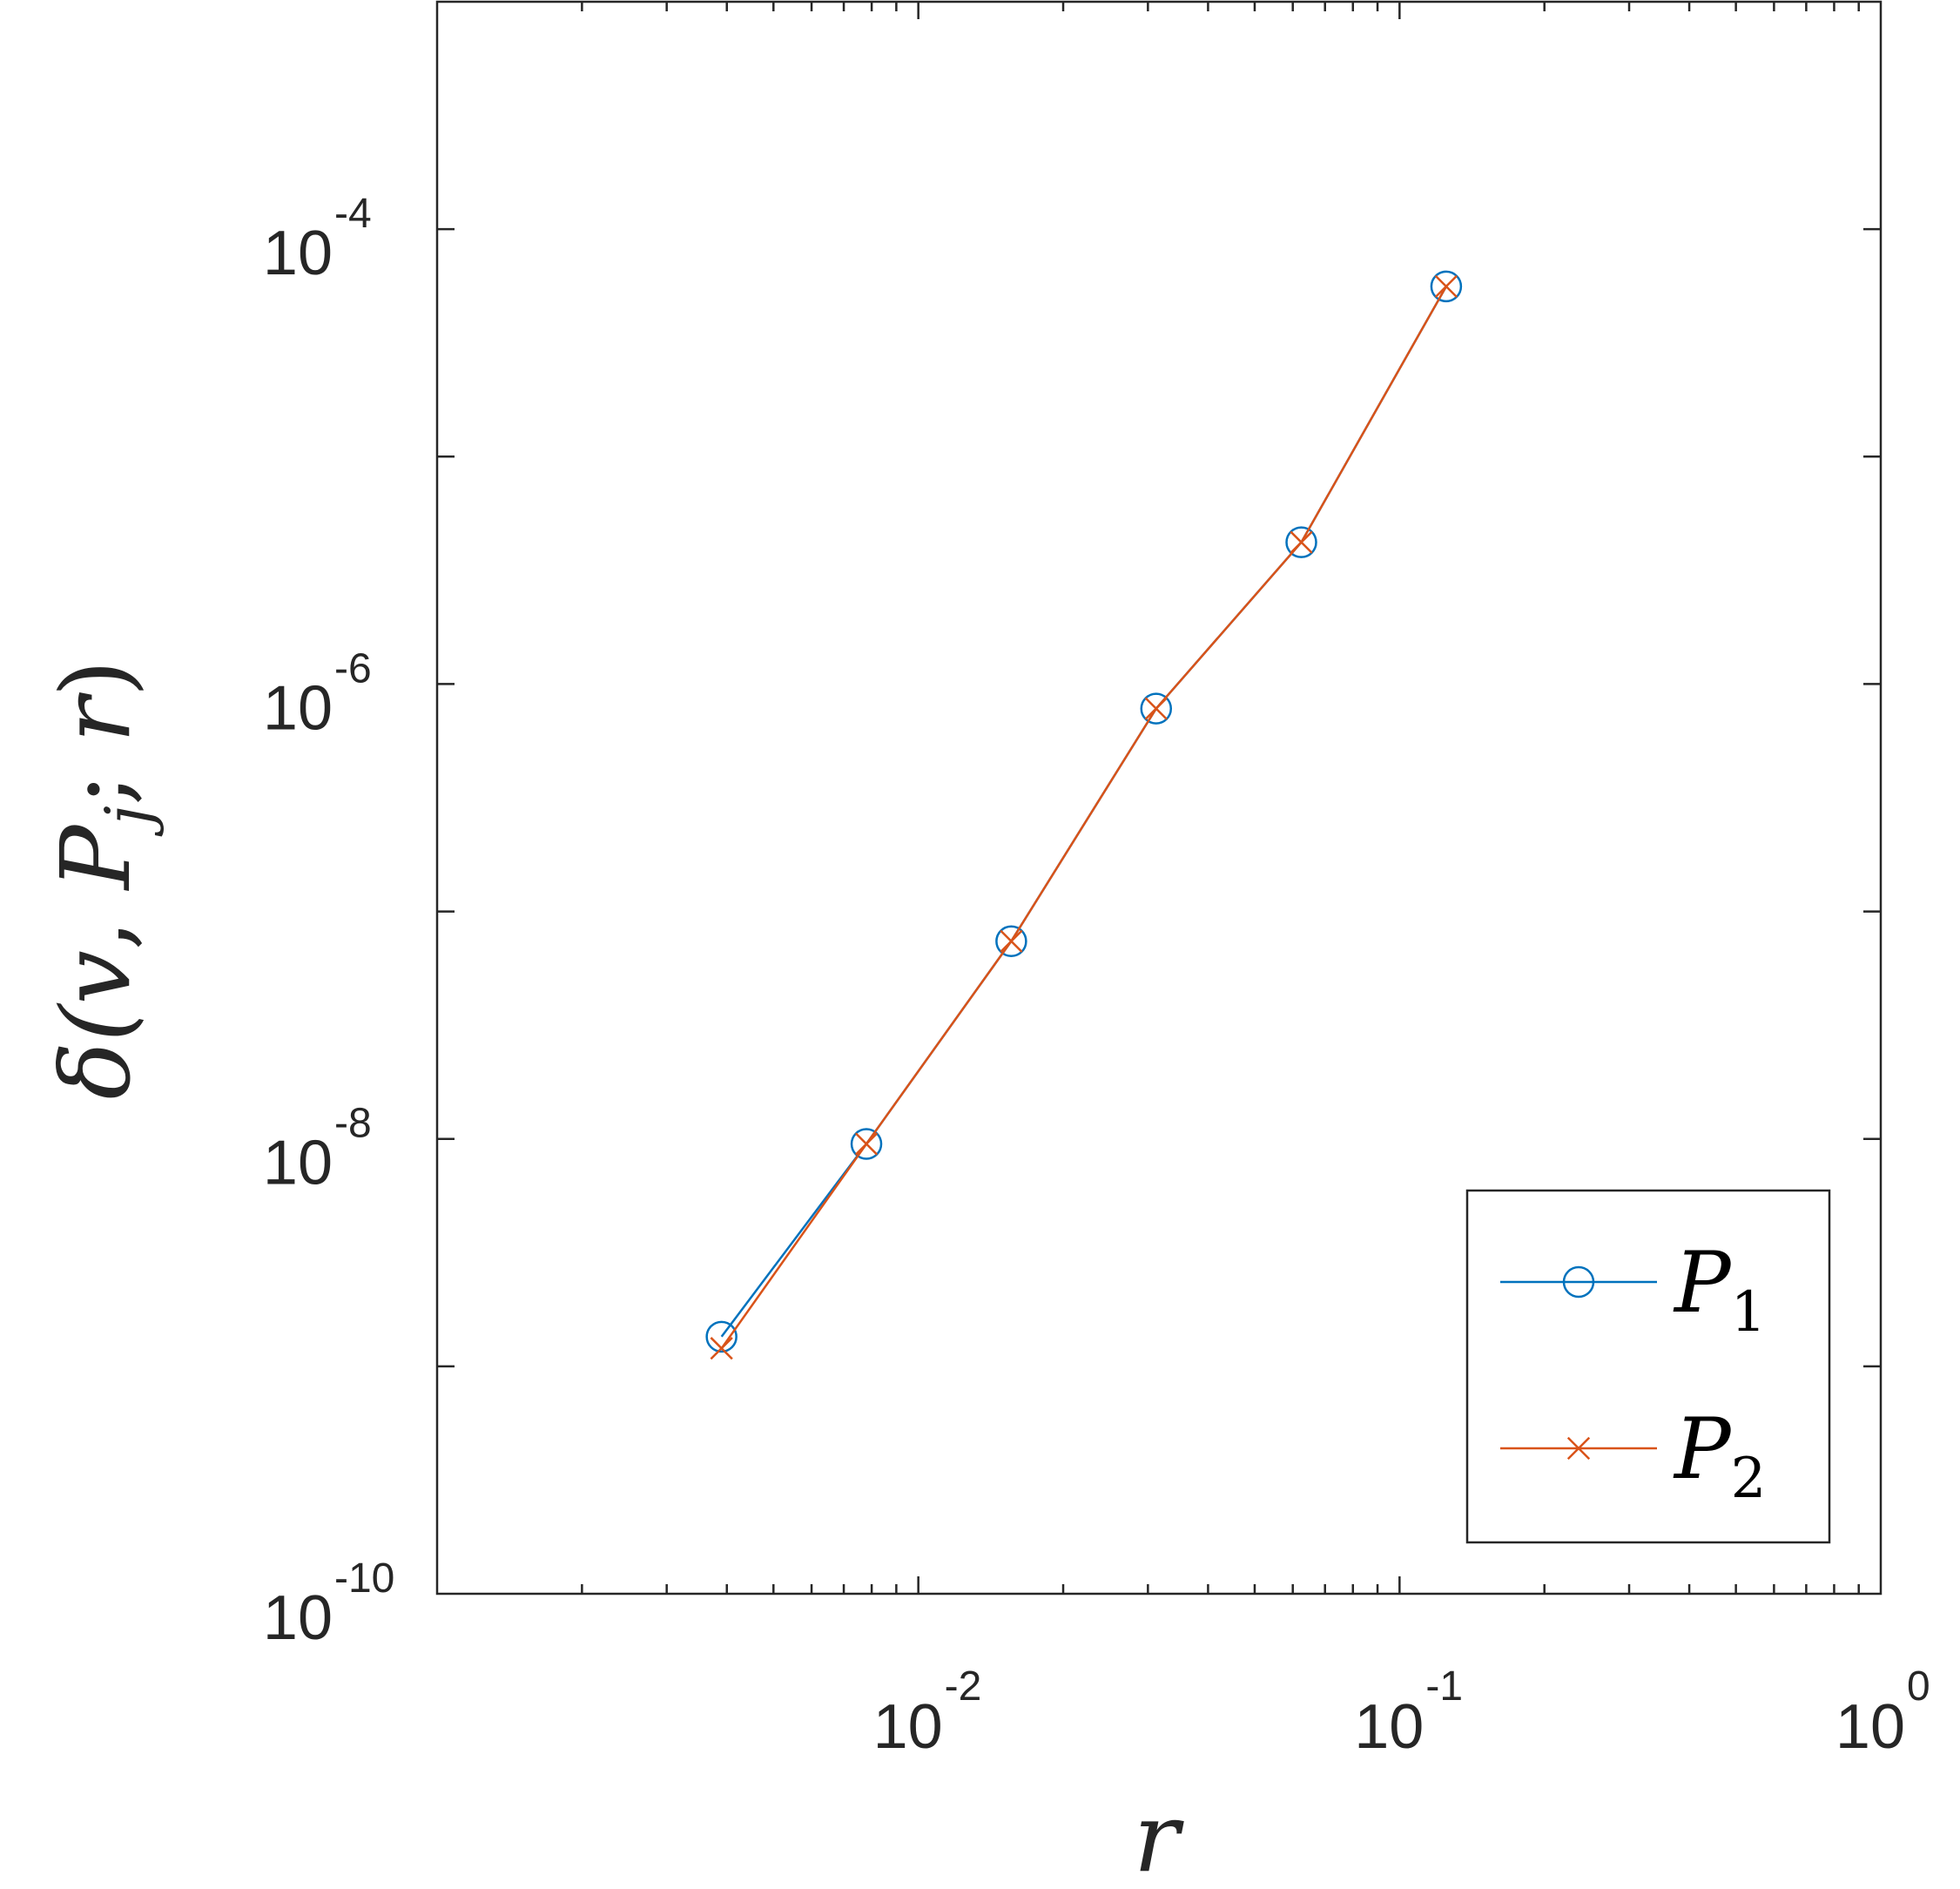 The image size is (1960, 1889). I want to click on x-tick-label: 10⁻¹, so click(1408, 1712).